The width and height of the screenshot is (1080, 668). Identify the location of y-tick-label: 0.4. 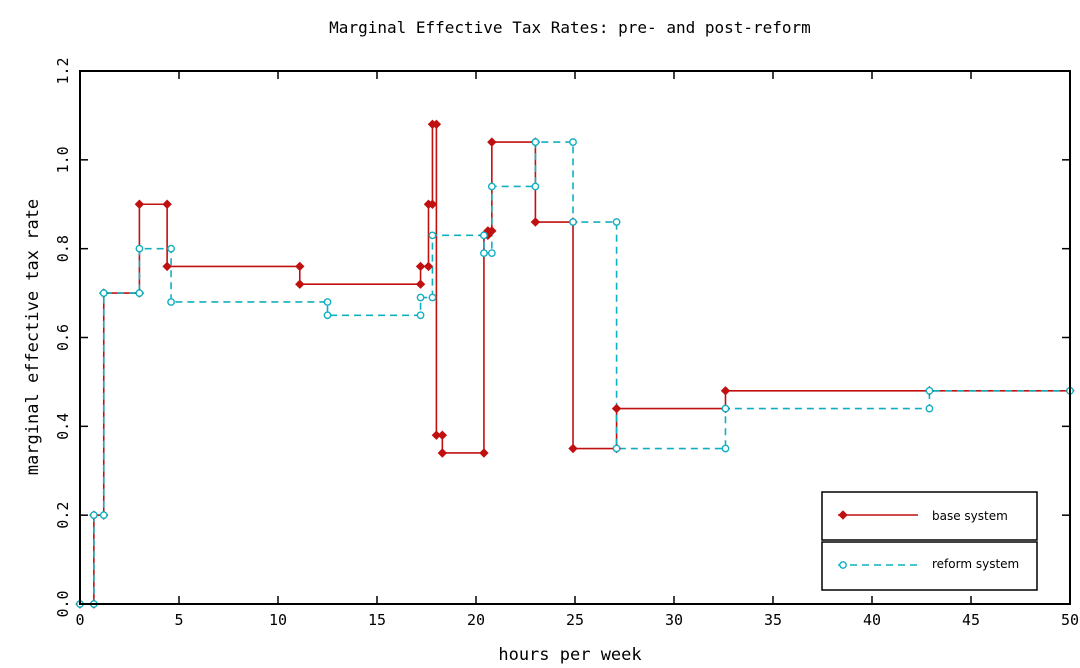
(63, 426).